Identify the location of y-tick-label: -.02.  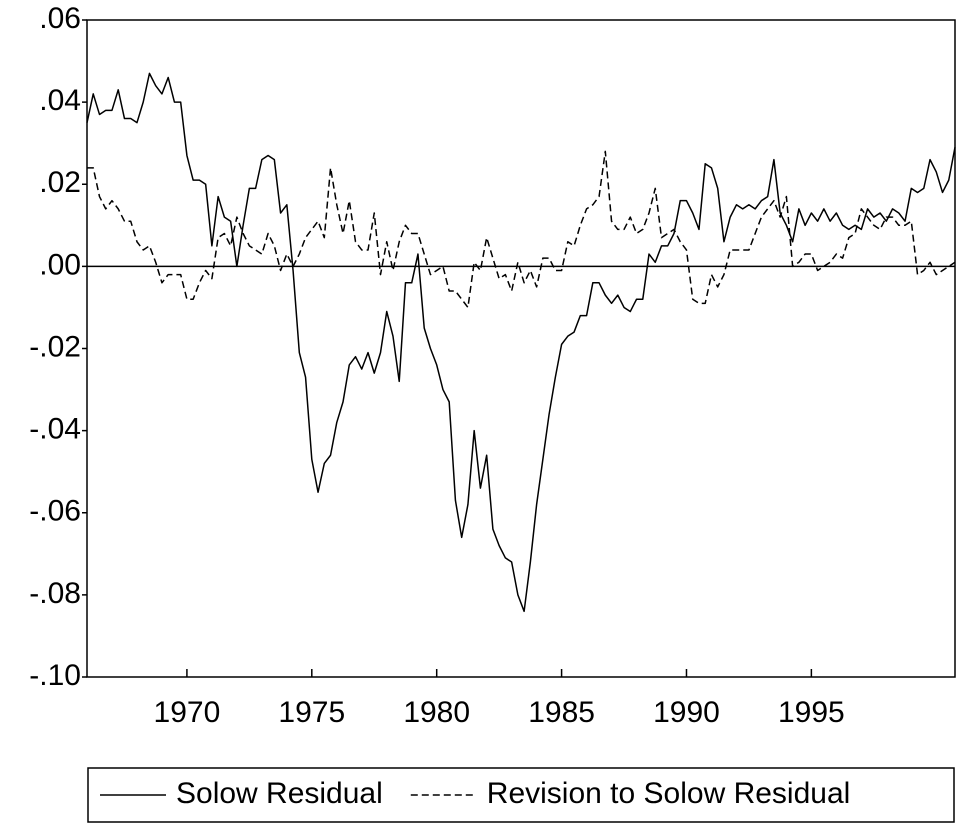
(55, 346).